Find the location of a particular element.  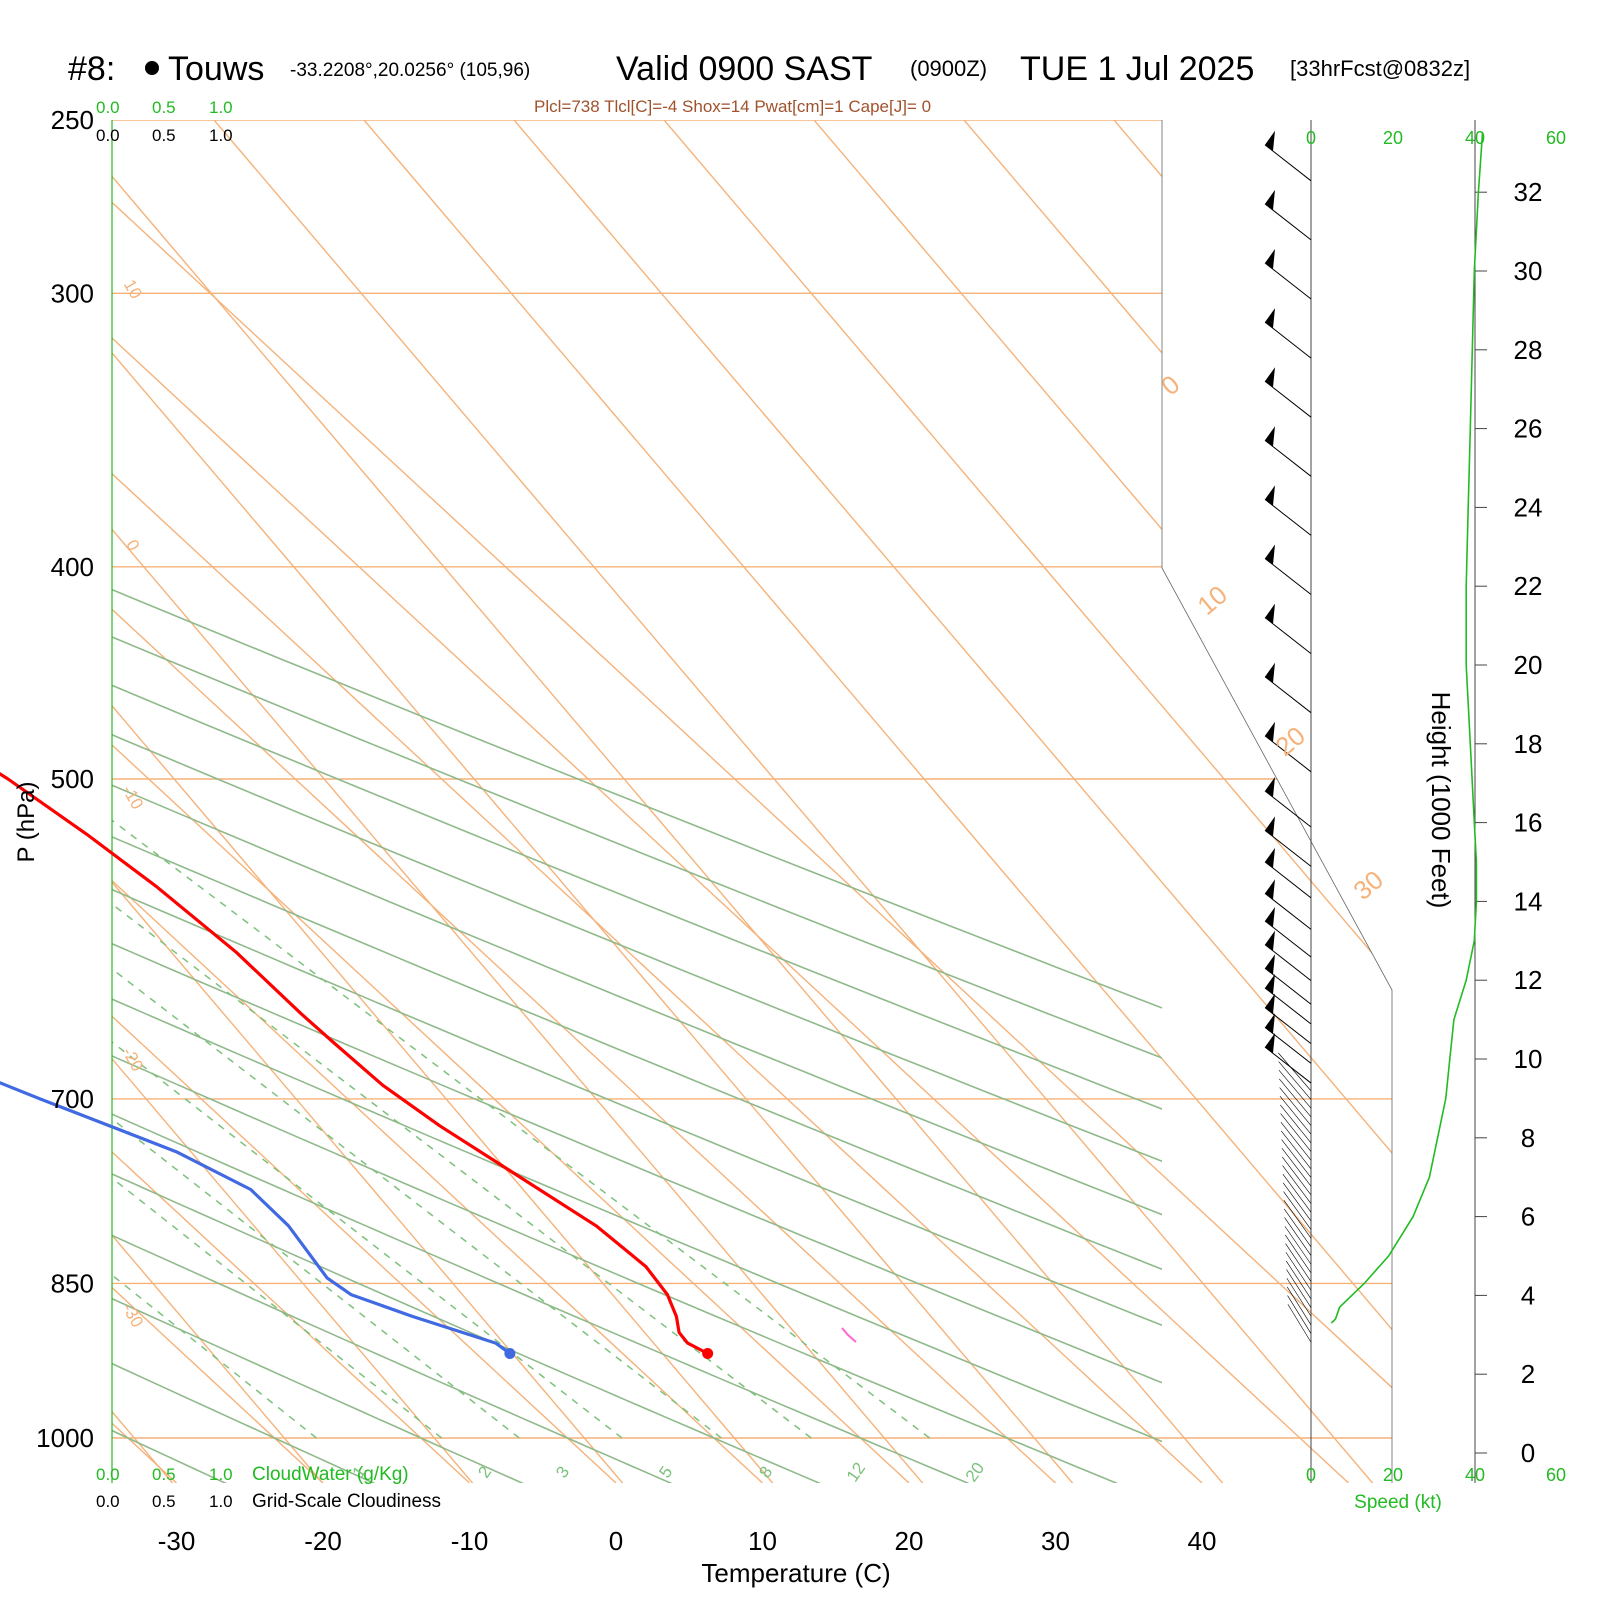

pressure-tick-label: 1000 is located at coordinates (65, 1438).